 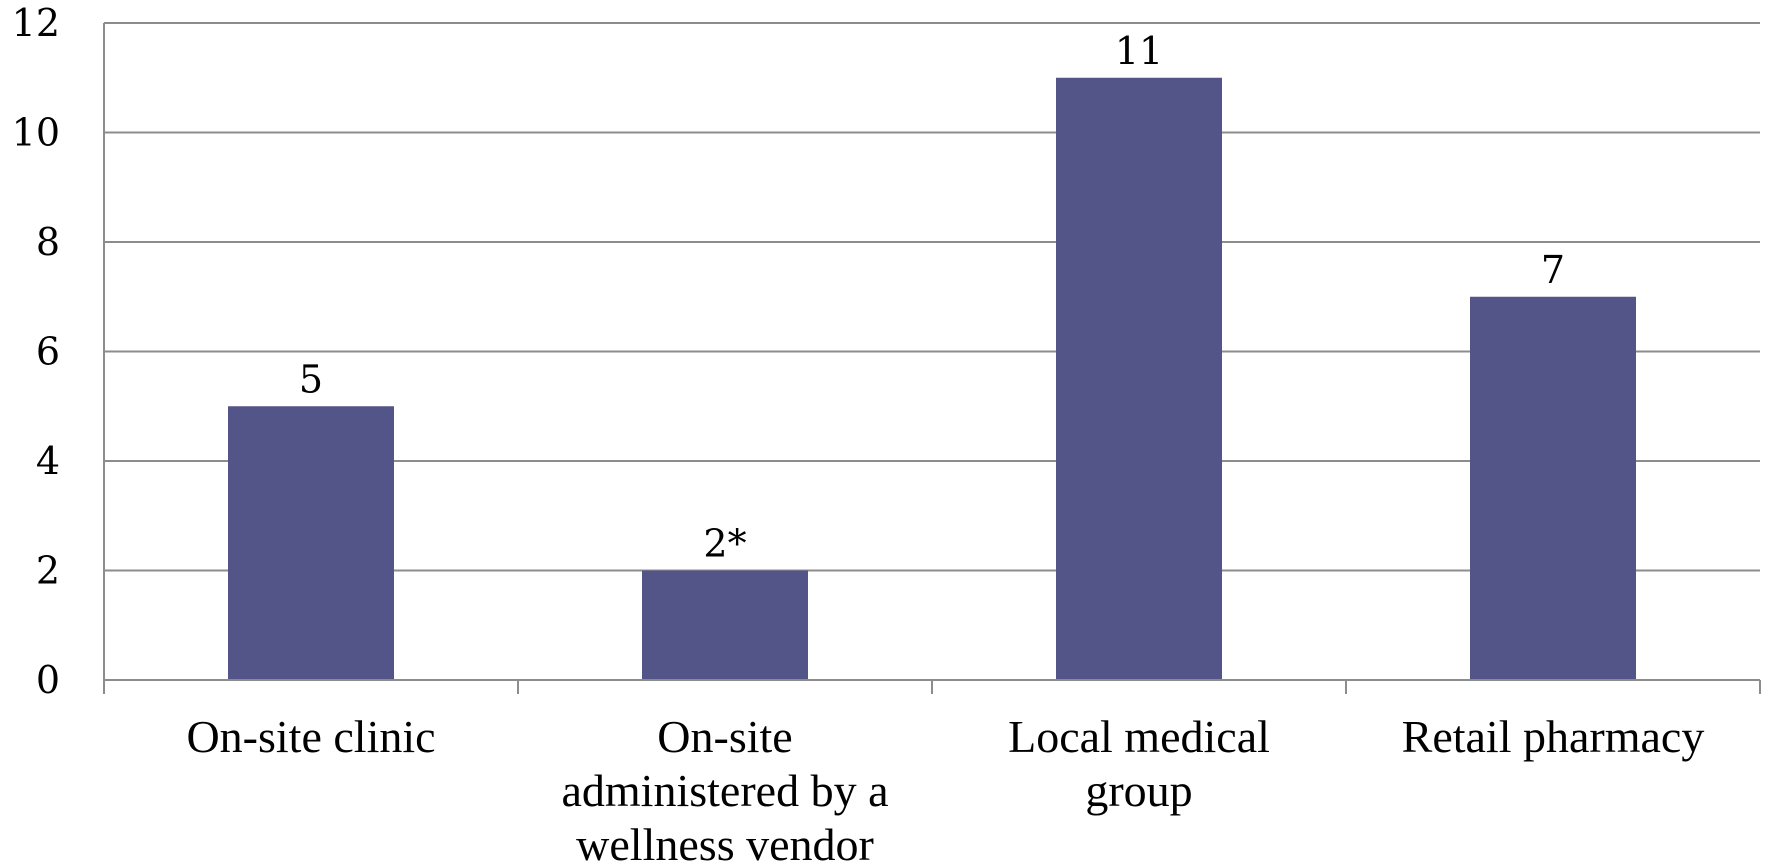 What do you see at coordinates (1553, 736) in the screenshot?
I see `category-label: Retail pharmacy` at bounding box center [1553, 736].